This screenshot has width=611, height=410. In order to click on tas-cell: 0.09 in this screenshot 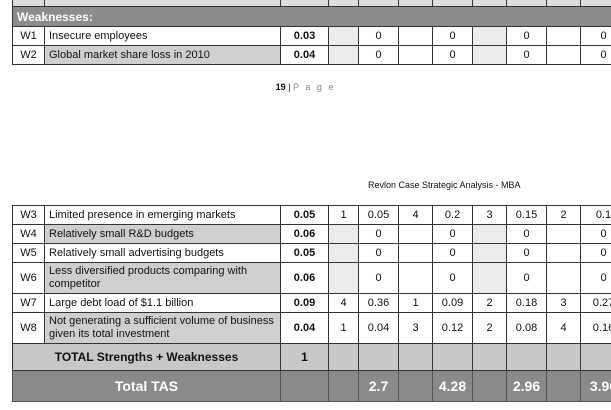, I will do `click(452, 303)`.